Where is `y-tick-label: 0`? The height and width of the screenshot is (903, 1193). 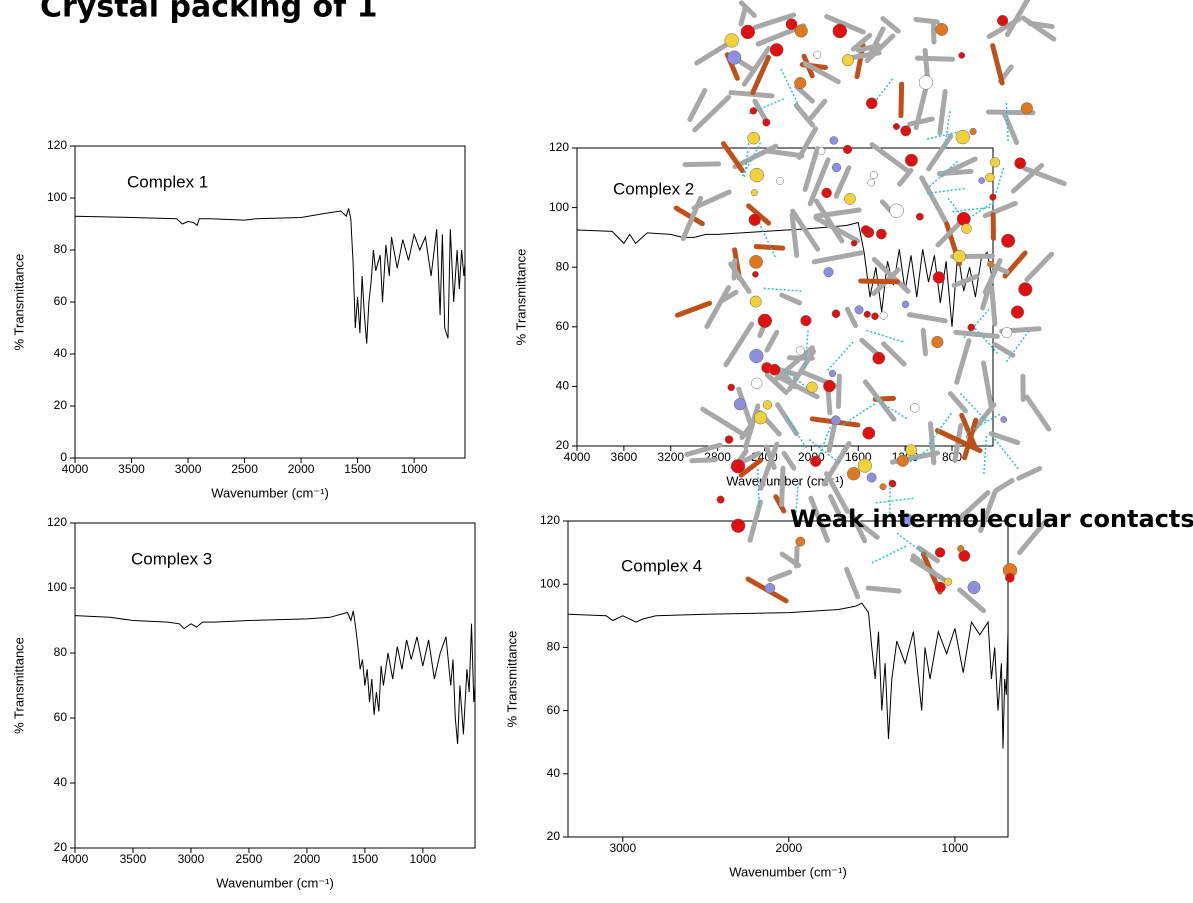
y-tick-label: 0 is located at coordinates (63, 457).